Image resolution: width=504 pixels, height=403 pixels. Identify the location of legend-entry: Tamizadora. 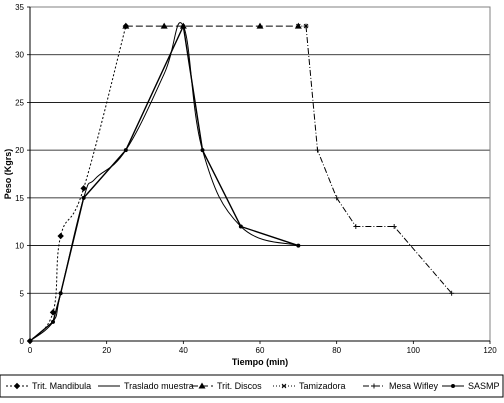
(309, 386).